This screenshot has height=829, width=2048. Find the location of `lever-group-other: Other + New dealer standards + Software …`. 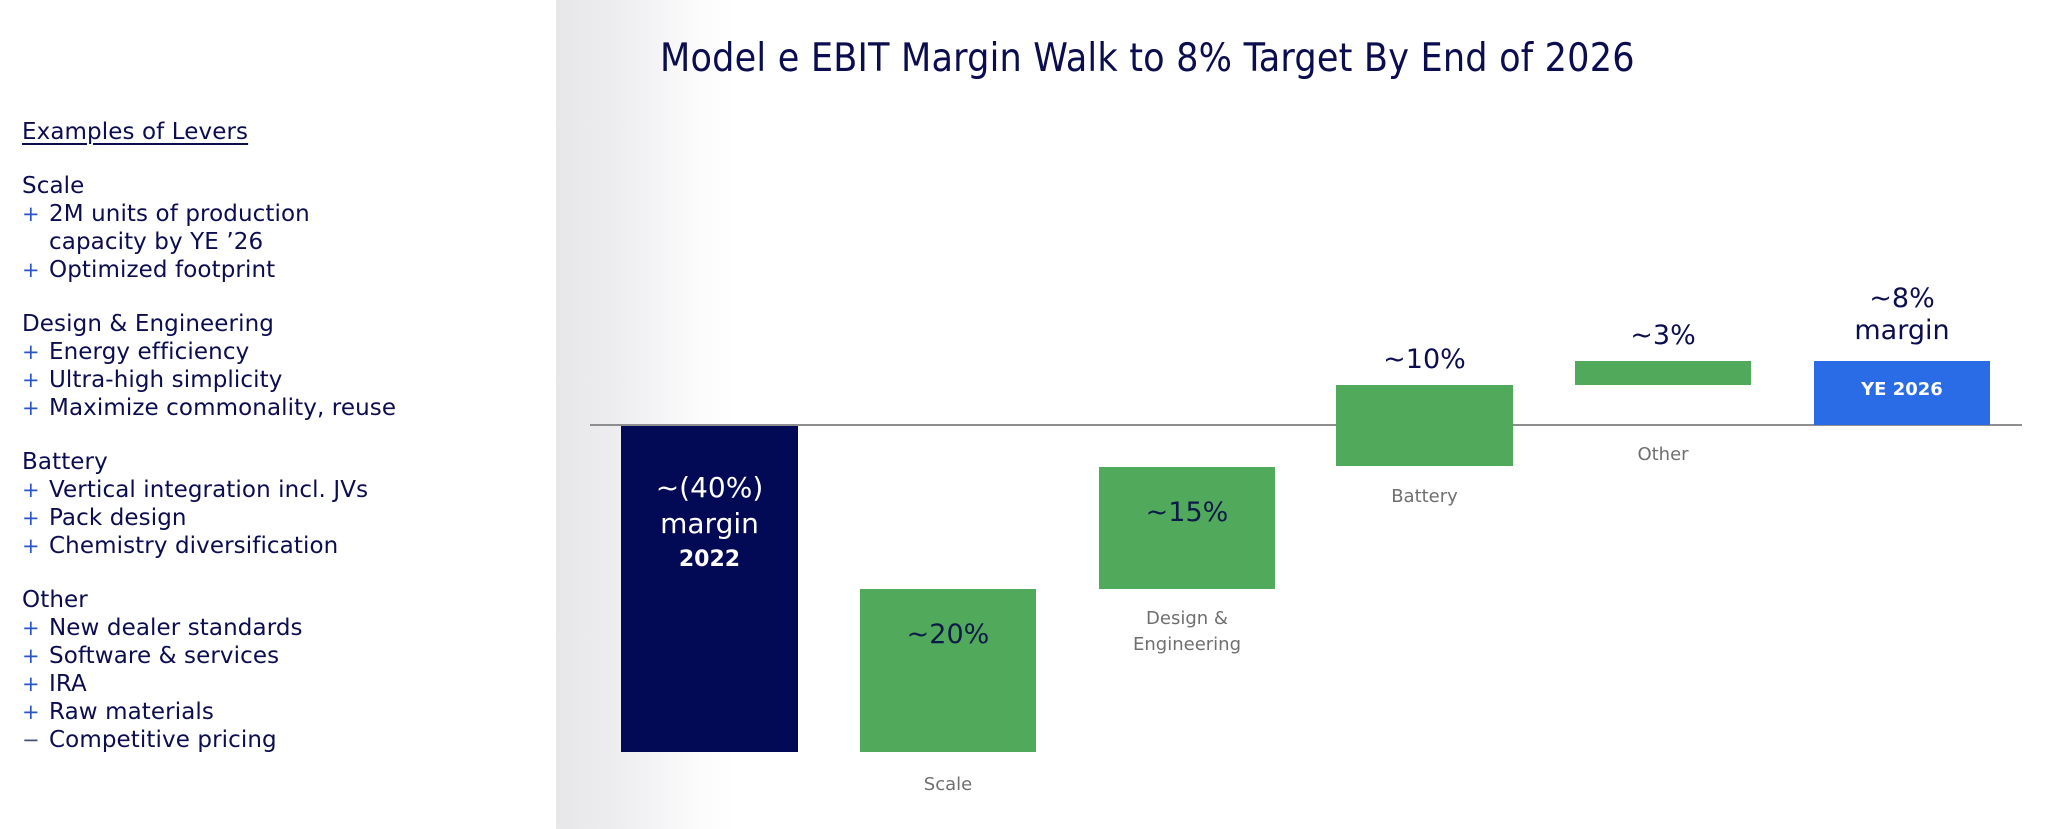

lever-group-other: Other + New dealer standards + Software … is located at coordinates (209, 670).